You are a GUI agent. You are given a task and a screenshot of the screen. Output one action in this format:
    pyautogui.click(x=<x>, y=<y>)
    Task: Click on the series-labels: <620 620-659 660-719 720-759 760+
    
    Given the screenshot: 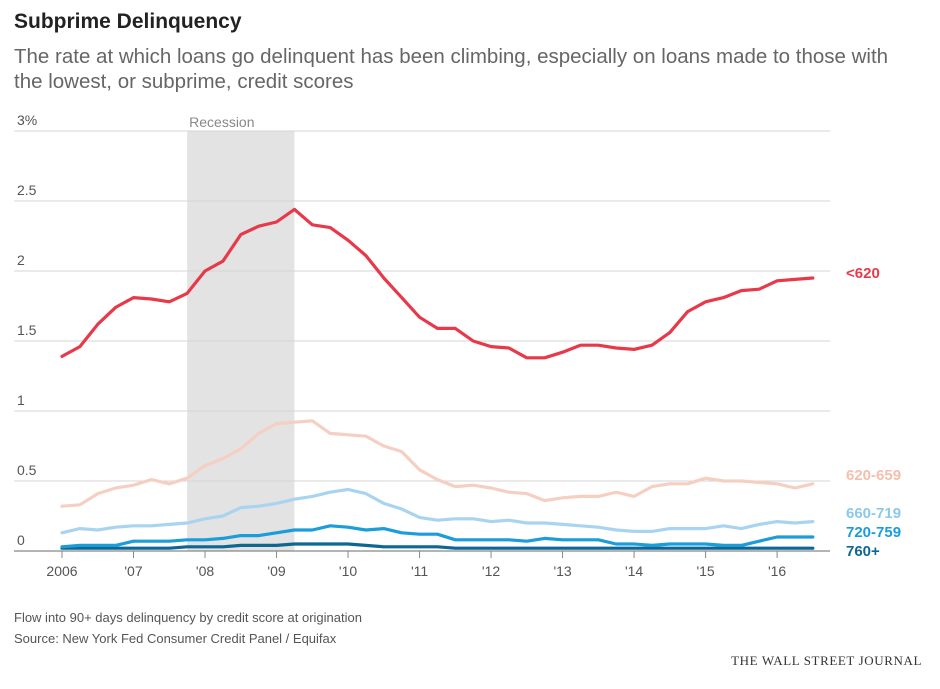 What is the action you would take?
    pyautogui.click(x=873, y=412)
    